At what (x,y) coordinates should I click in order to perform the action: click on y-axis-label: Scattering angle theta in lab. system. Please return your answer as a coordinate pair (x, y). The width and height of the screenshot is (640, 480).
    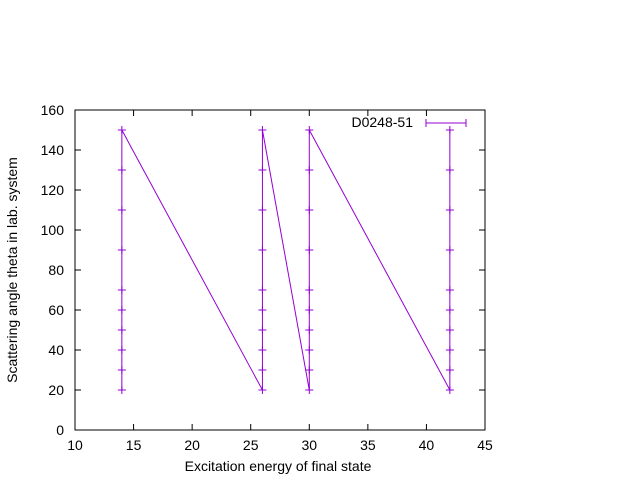
    Looking at the image, I should click on (12, 270).